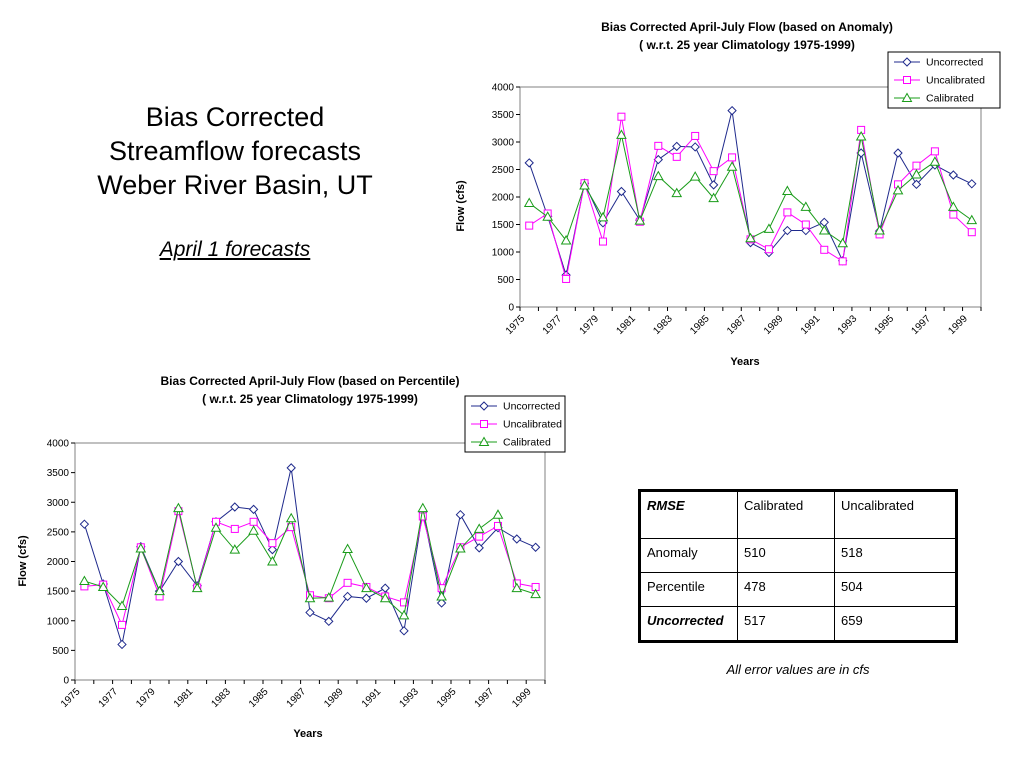  I want to click on title-line-3: Weber River Basin, UT, so click(235, 185).